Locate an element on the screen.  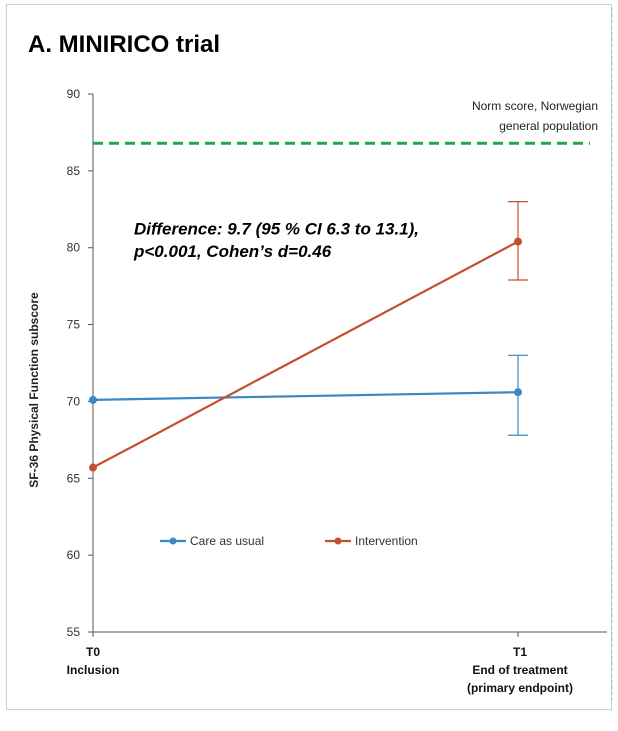
norm-label-line2: general population is located at coordinates (548, 126).